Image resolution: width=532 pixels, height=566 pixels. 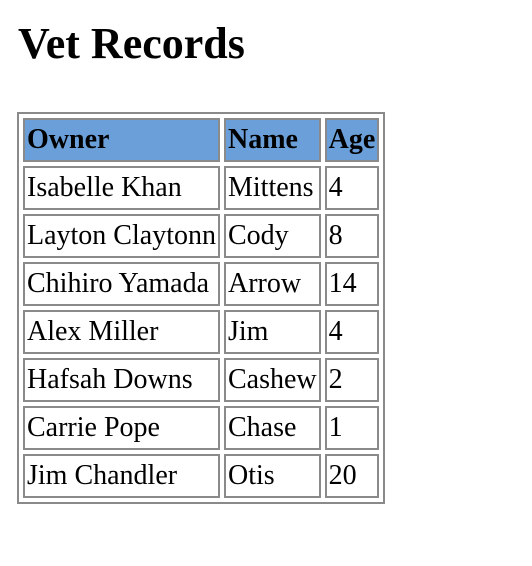 I want to click on pet-name-cell: Jim, so click(x=272, y=332).